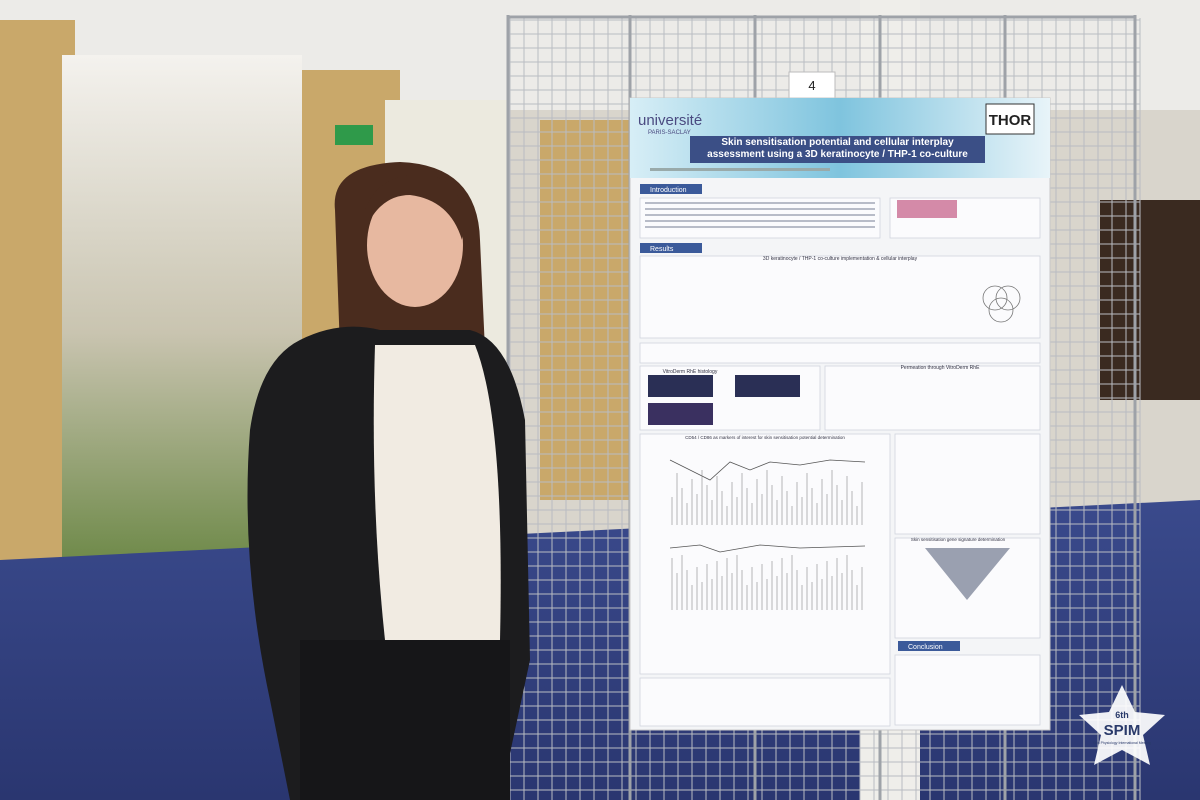 The height and width of the screenshot is (800, 1200). What do you see at coordinates (1122, 743) in the screenshot?
I see `logo-full-name: Skin Physiology International Meeting` at bounding box center [1122, 743].